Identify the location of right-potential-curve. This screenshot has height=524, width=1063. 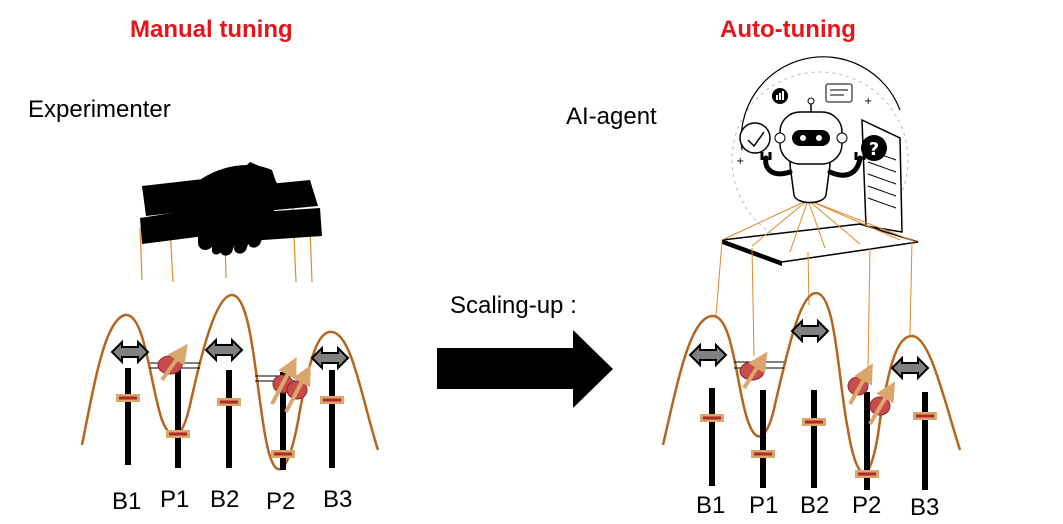
(811, 382).